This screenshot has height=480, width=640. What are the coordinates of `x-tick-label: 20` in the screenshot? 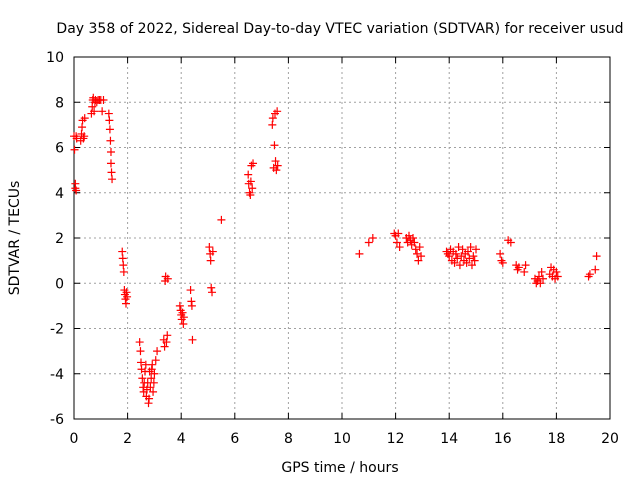 It's located at (610, 439).